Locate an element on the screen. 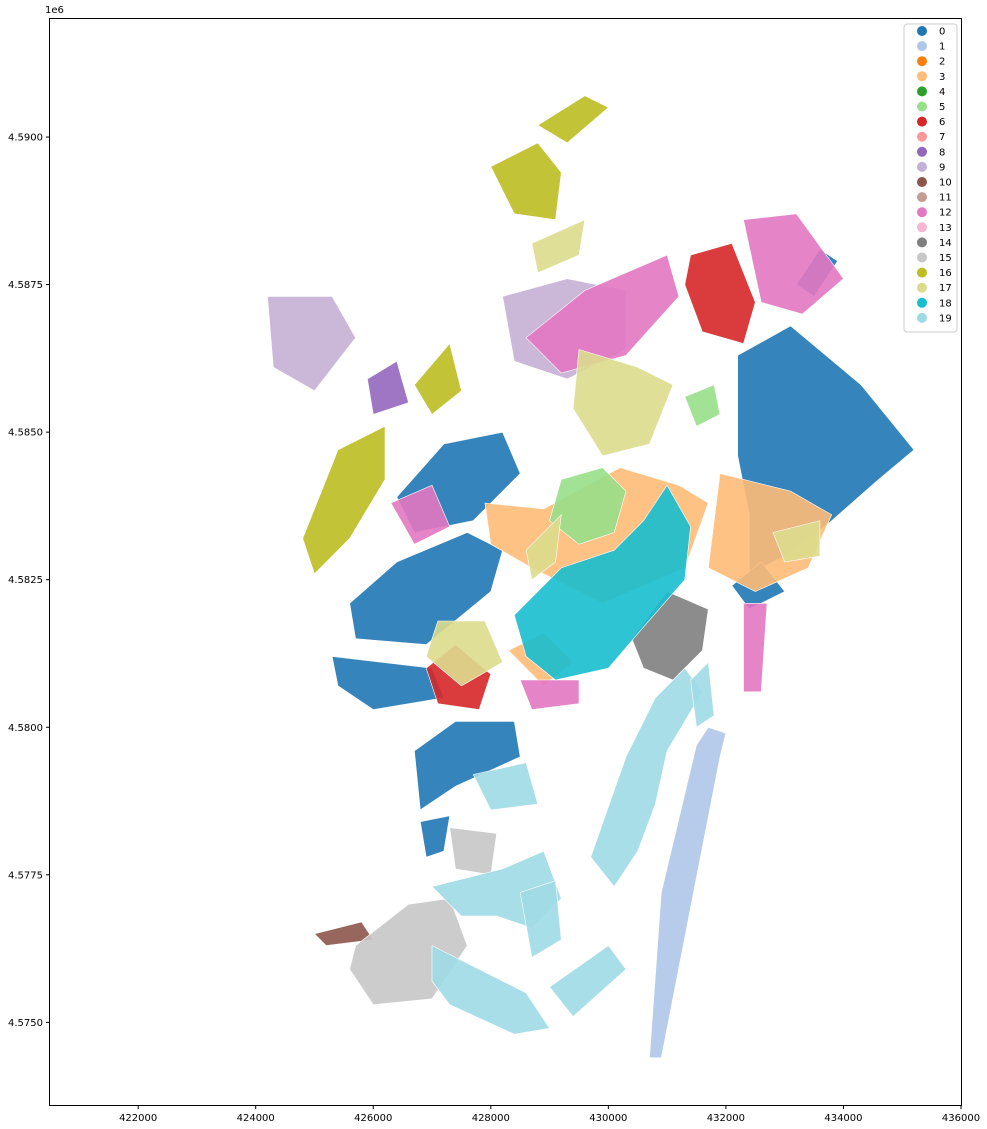  legend-label: 6 is located at coordinates (942, 122).